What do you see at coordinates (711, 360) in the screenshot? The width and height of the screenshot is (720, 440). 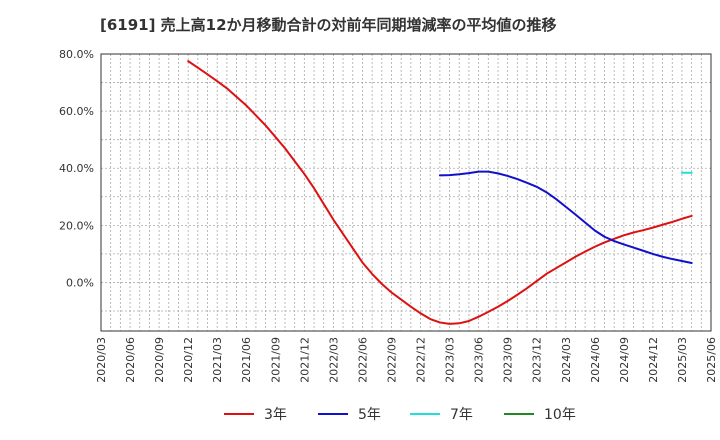 I see `x-tick-label: 2025/06` at bounding box center [711, 360].